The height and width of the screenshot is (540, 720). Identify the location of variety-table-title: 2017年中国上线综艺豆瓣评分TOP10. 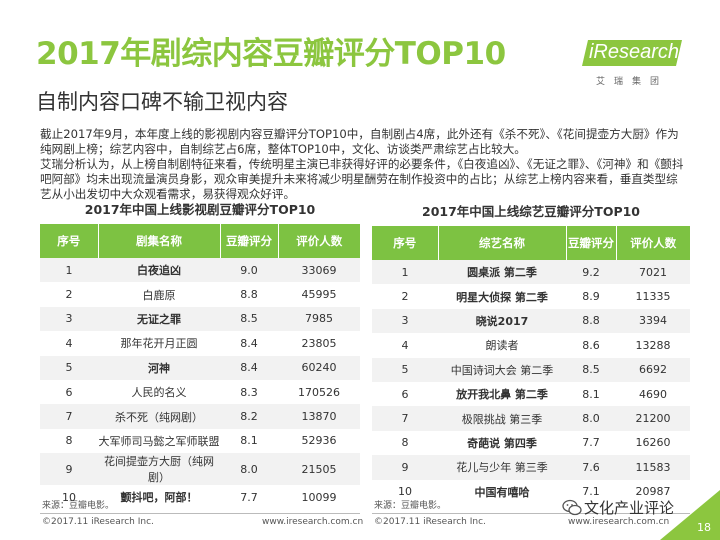
(531, 211).